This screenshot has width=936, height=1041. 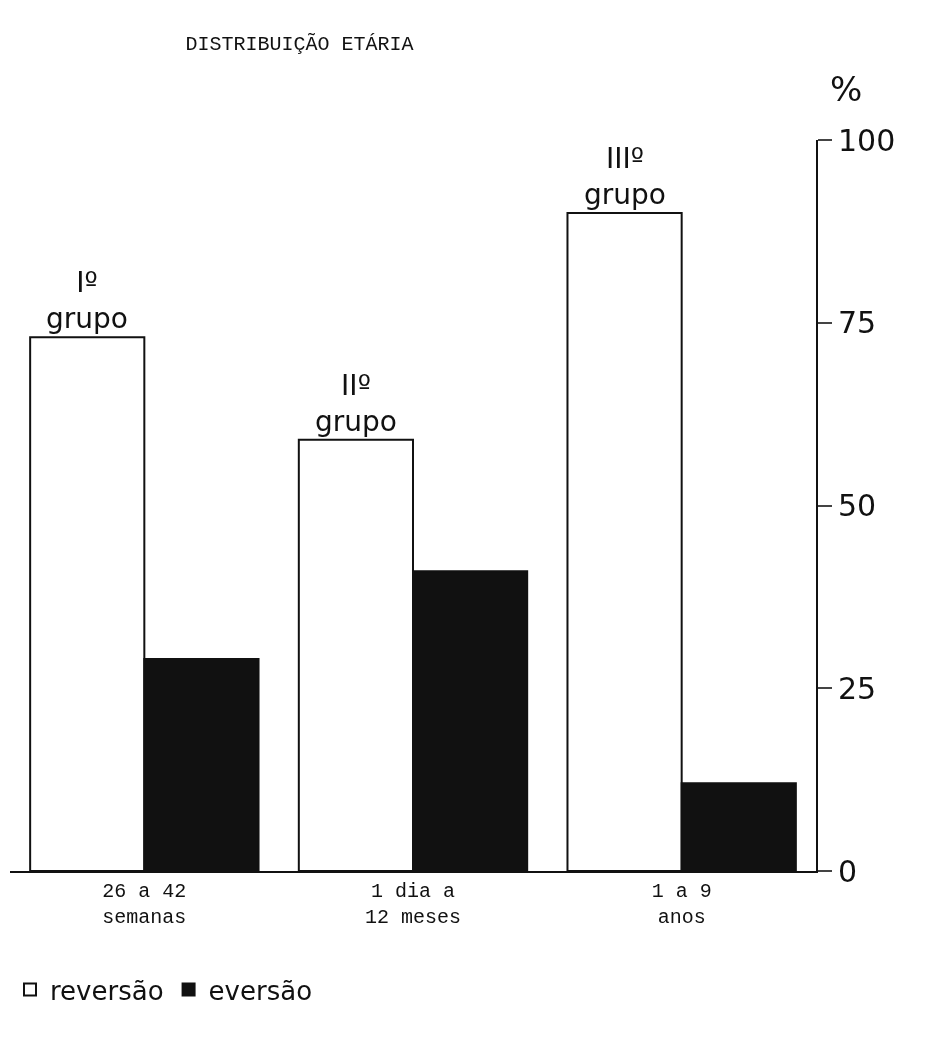 What do you see at coordinates (299, 44) in the screenshot?
I see `chart-title: DISTRIBUIÇÃO ETÁRIA` at bounding box center [299, 44].